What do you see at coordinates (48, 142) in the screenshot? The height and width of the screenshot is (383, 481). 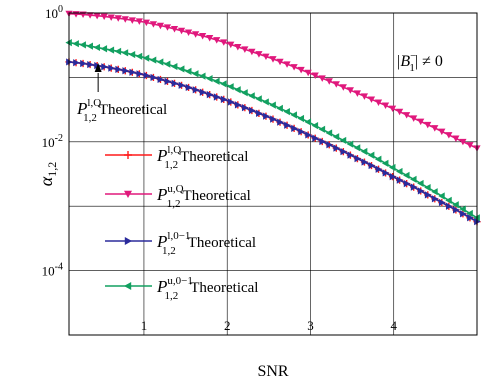 I see `y-tick-base: 10` at bounding box center [48, 142].